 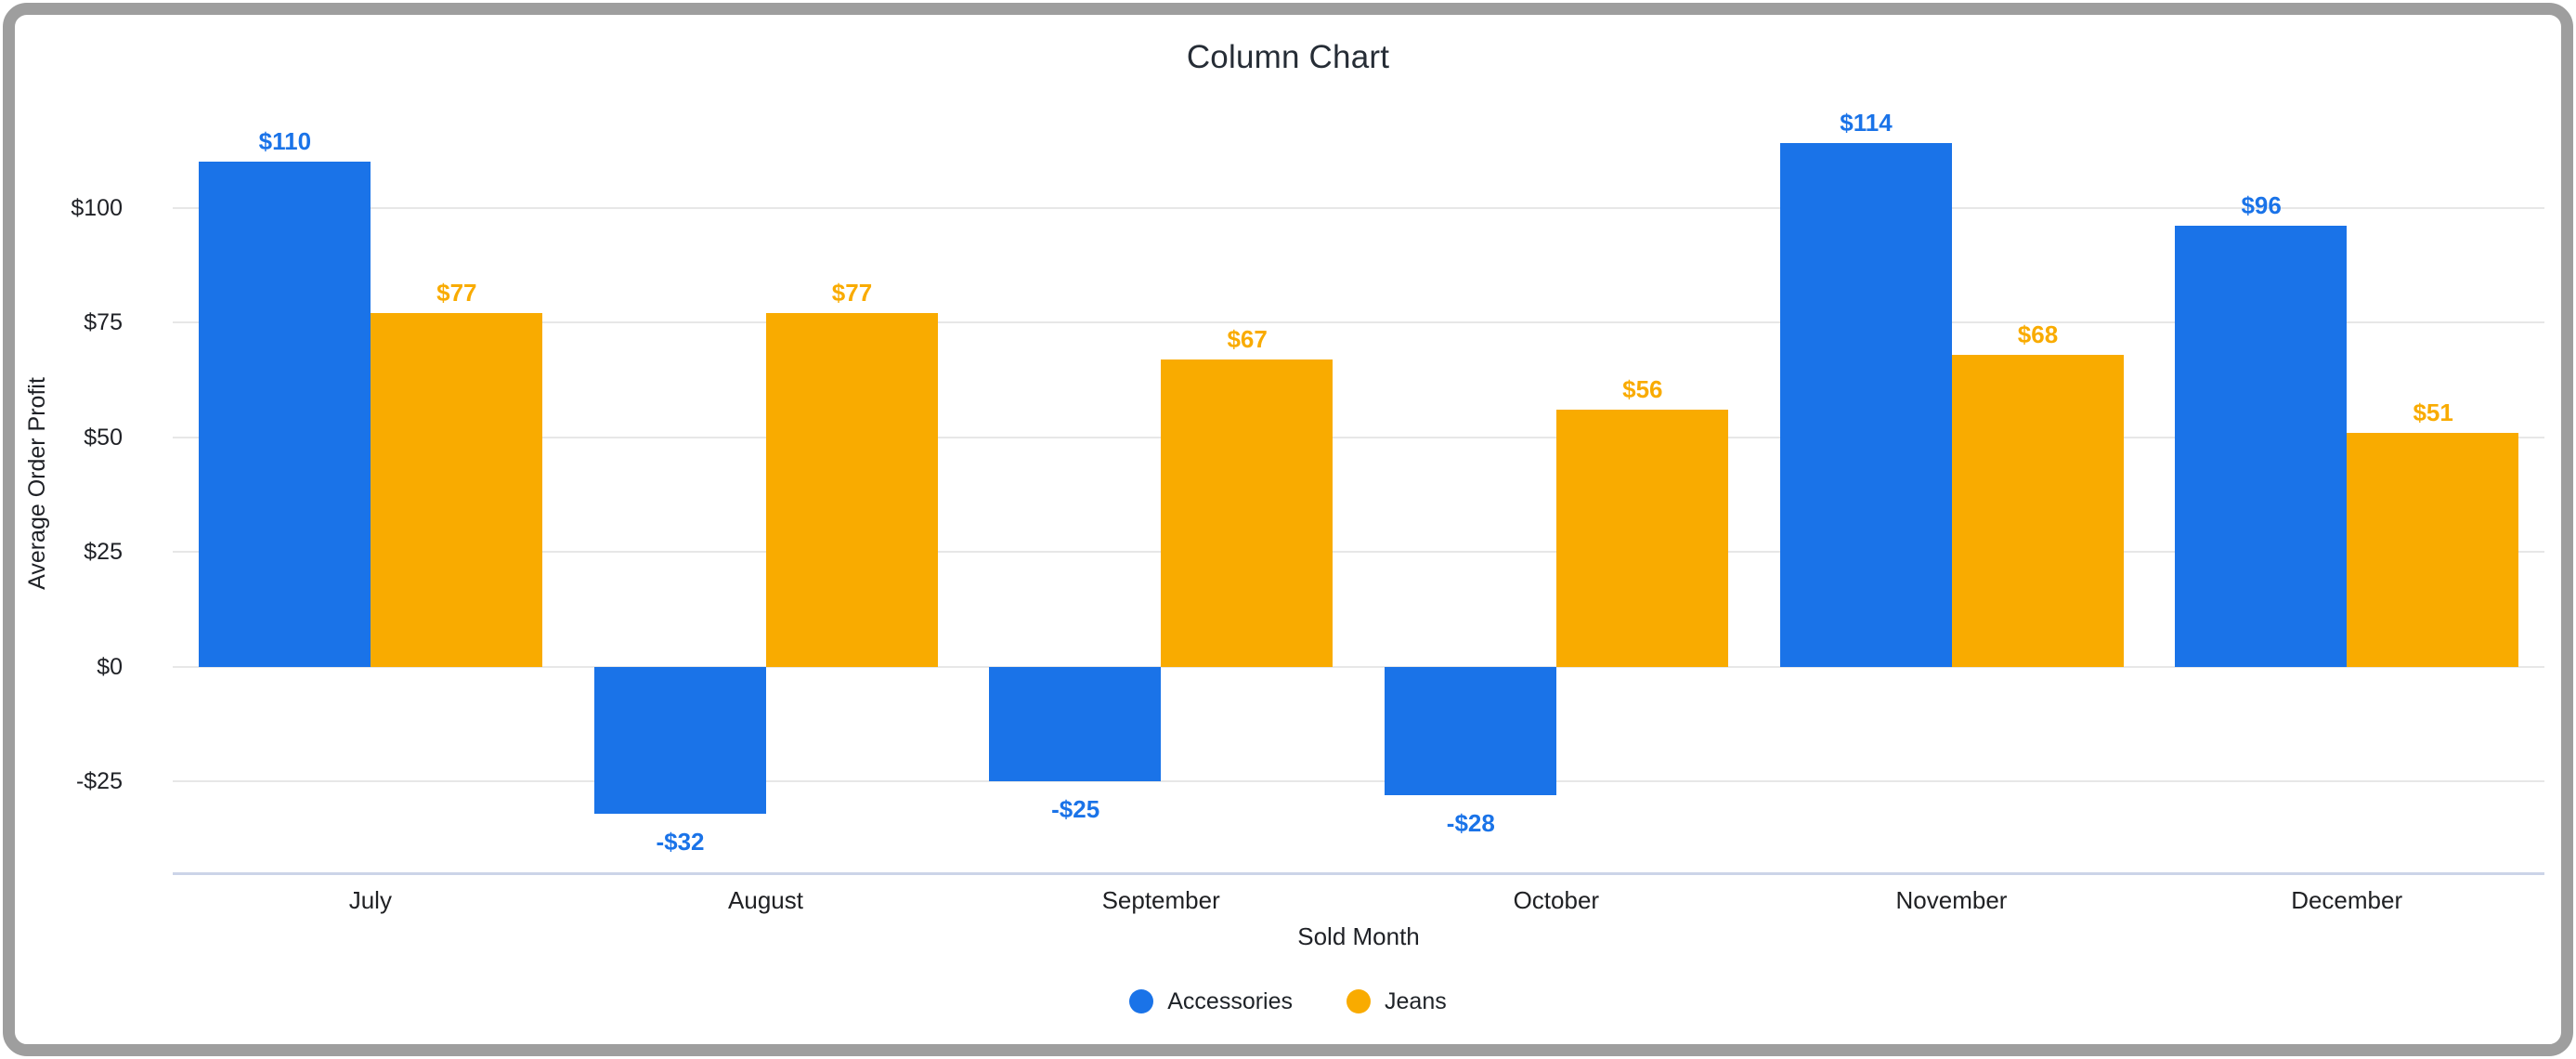 I want to click on x-axis-label-october: October, so click(x=1556, y=900).